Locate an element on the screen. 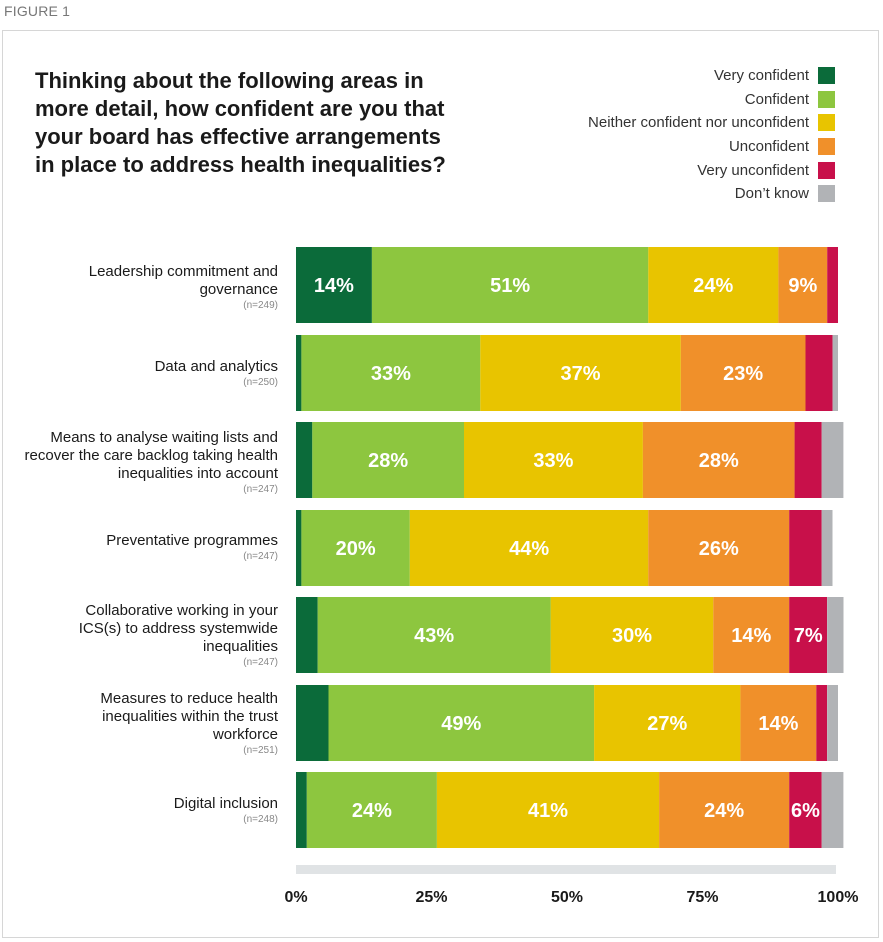  data-label: 20% is located at coordinates (356, 549).